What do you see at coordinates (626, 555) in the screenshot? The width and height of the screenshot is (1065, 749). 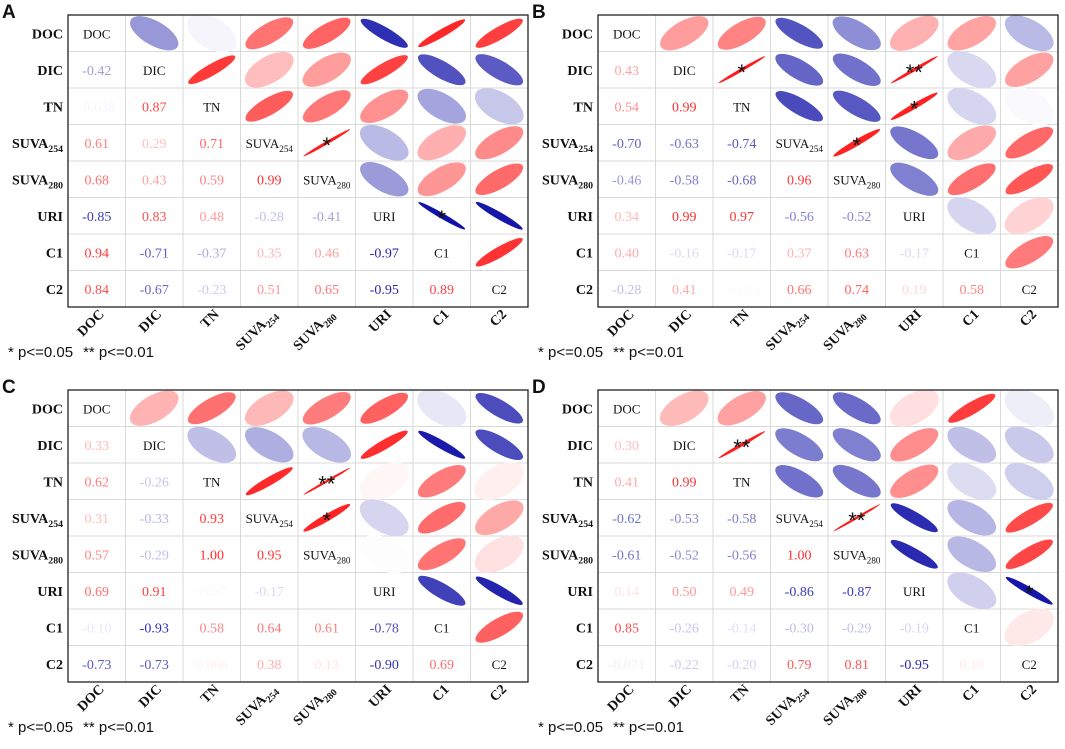 I see `corr-value-label: -0.61` at bounding box center [626, 555].